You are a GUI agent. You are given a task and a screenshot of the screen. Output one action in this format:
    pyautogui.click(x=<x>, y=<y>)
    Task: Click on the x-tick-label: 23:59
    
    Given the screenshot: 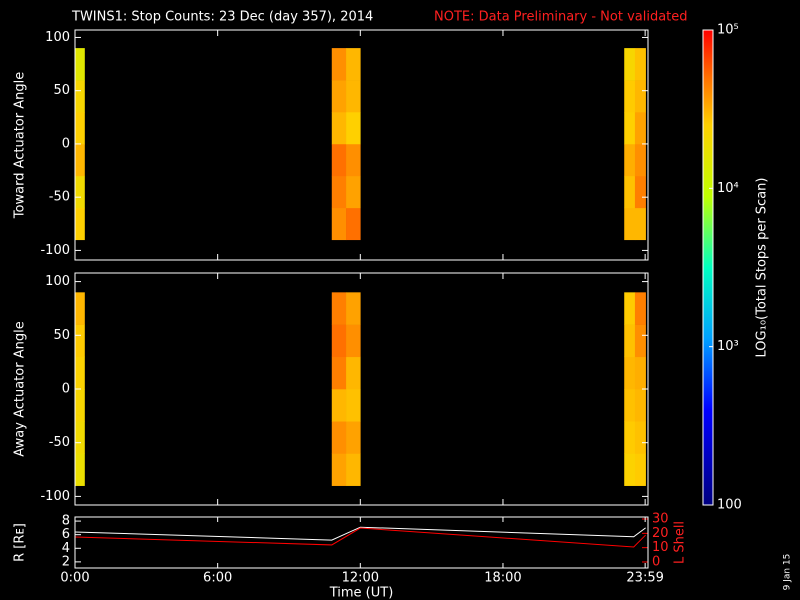 What is the action you would take?
    pyautogui.click(x=644, y=578)
    